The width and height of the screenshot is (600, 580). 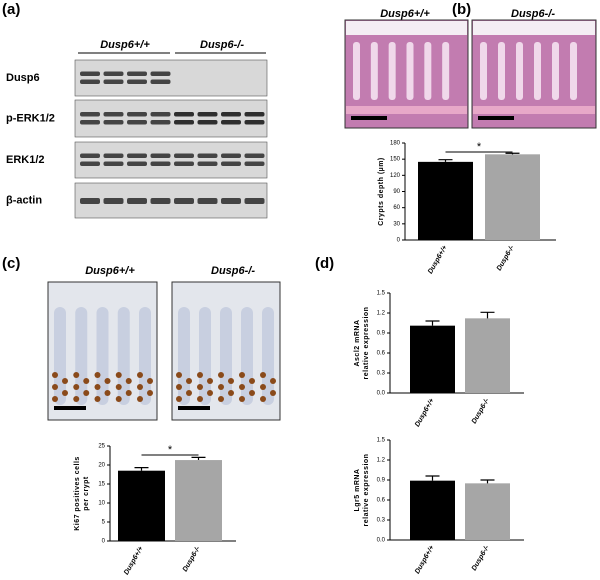 What do you see at coordinates (381, 461) in the screenshot?
I see `y-tick-label: 1.2` at bounding box center [381, 461].